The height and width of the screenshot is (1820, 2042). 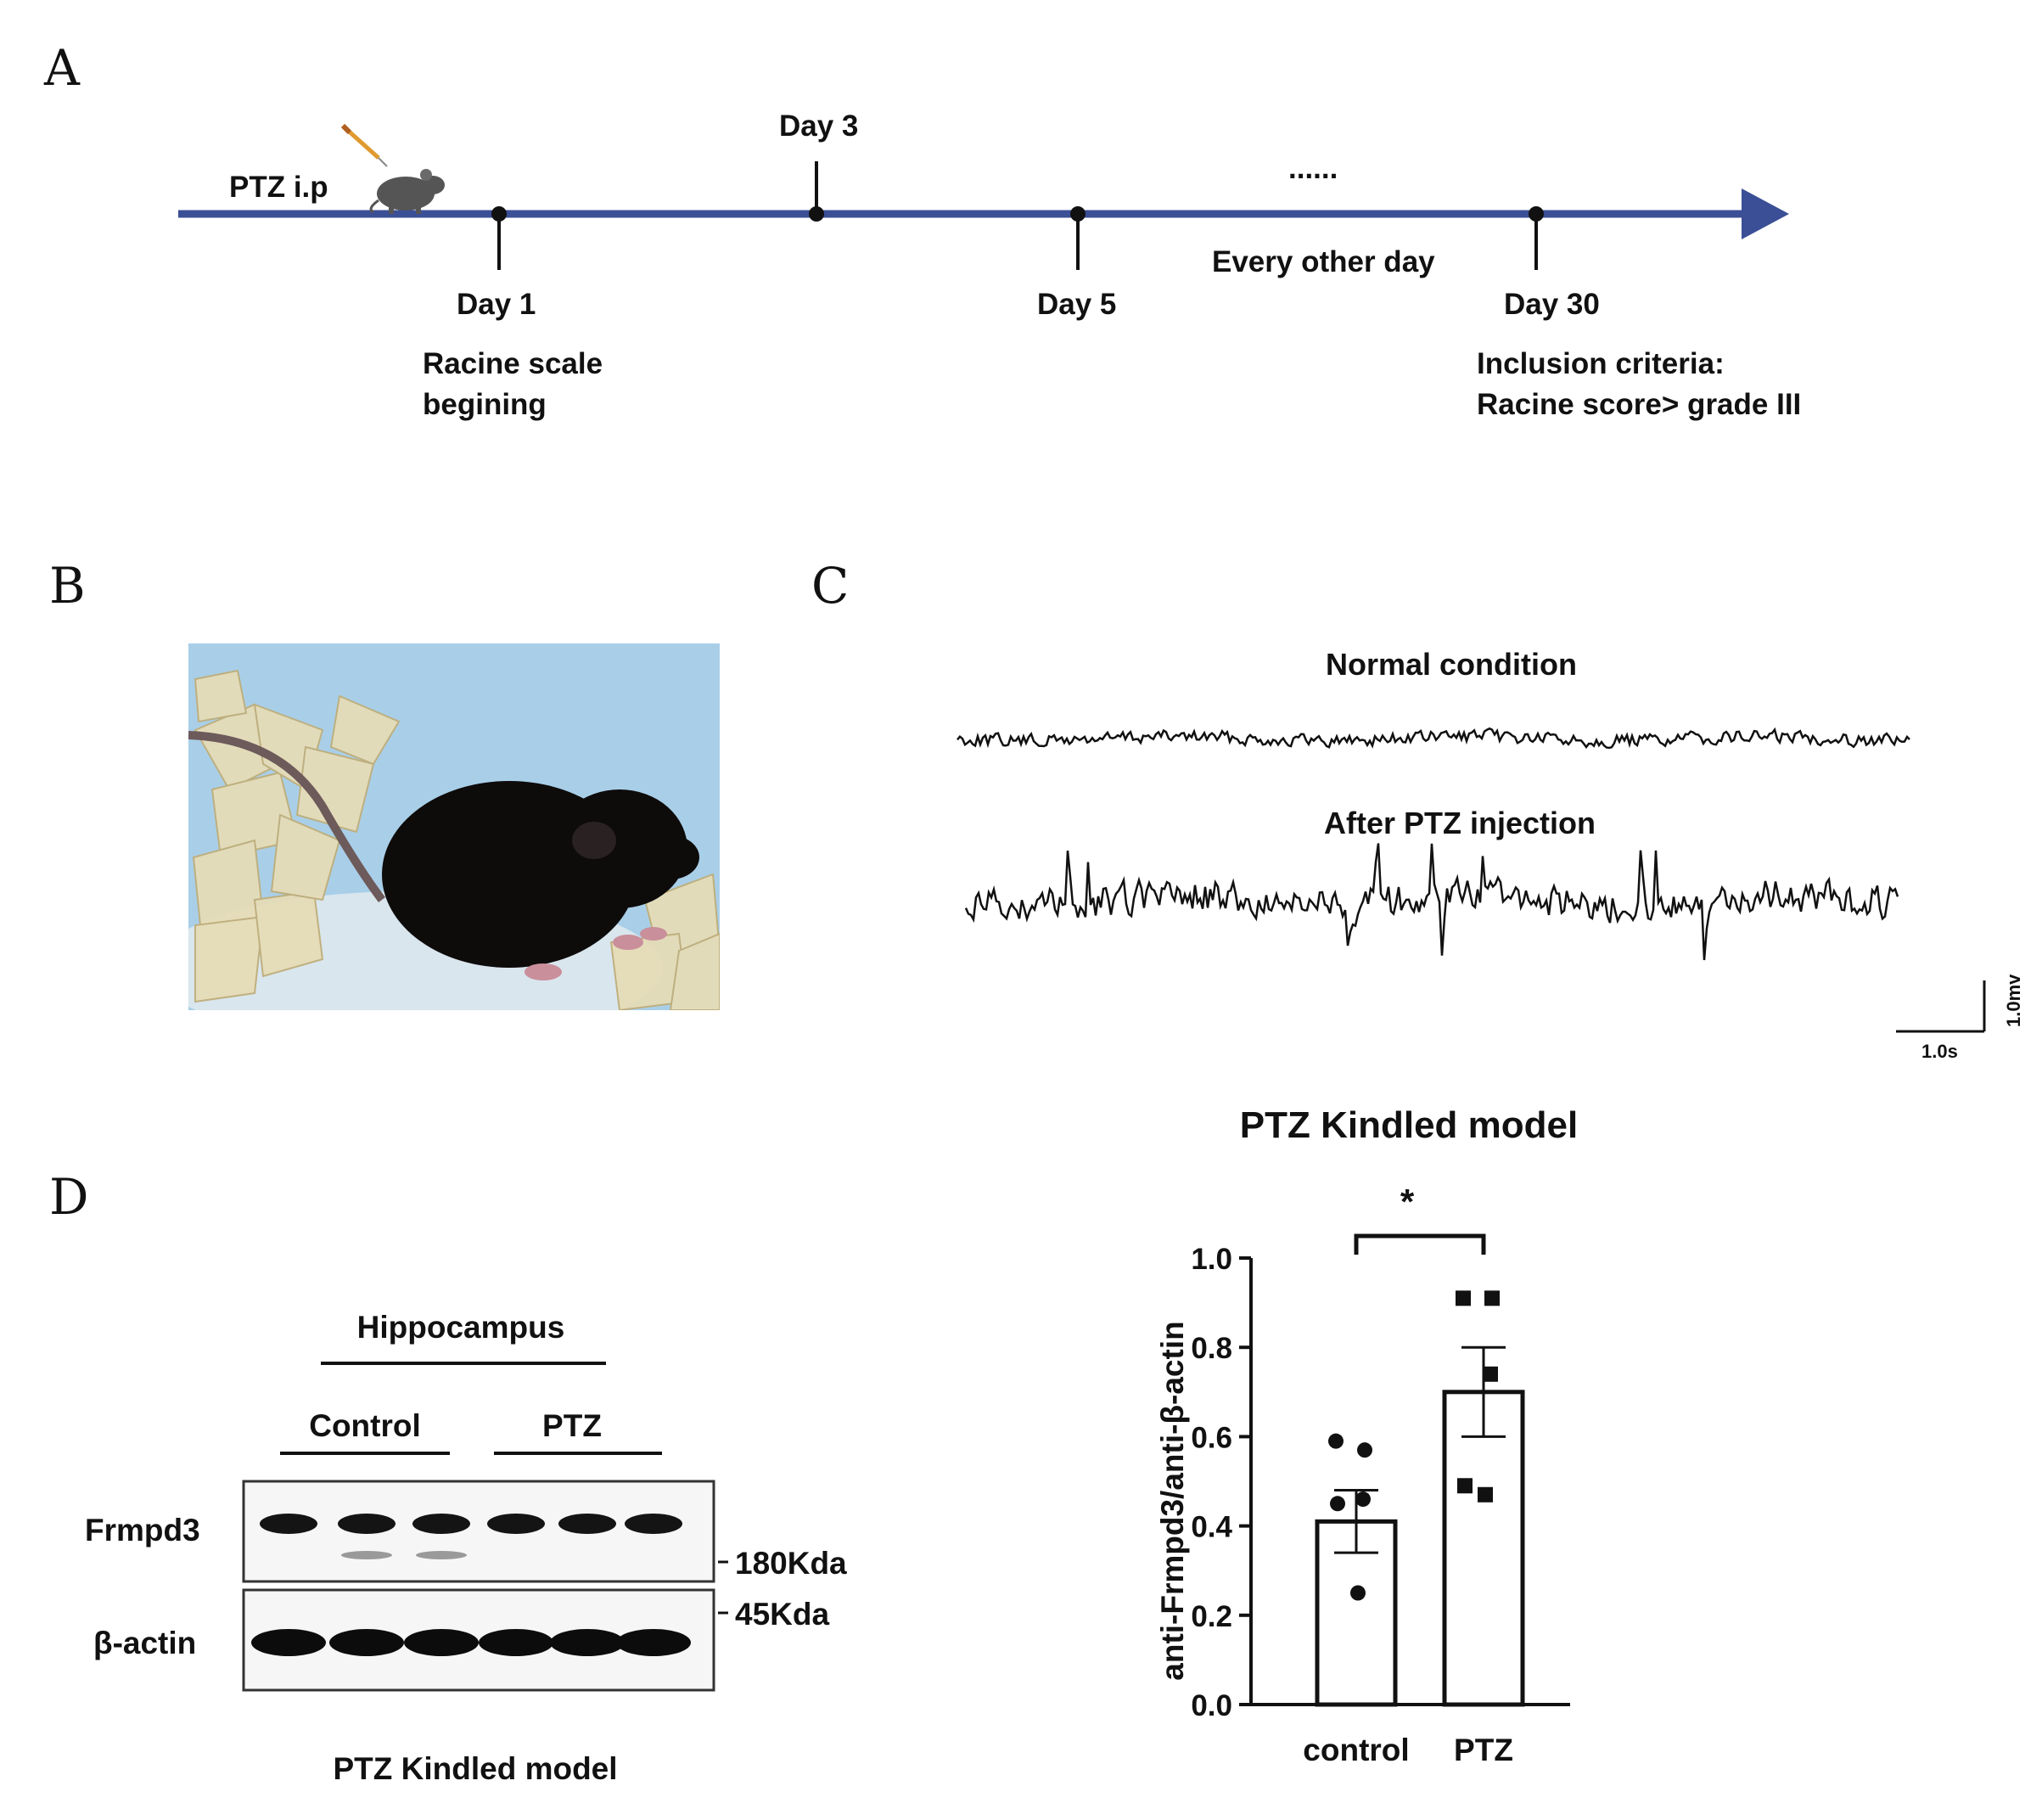 What do you see at coordinates (1172, 1500) in the screenshot?
I see `chart-y-axis-label: anti-Frmpd3/anti-β-actin` at bounding box center [1172, 1500].